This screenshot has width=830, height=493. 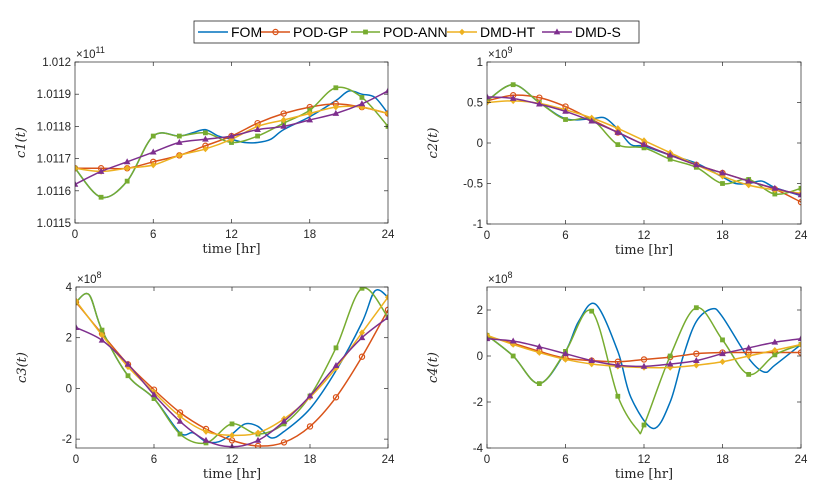 What do you see at coordinates (644, 370) in the screenshot?
I see `series-line-pod-ann` at bounding box center [644, 370].